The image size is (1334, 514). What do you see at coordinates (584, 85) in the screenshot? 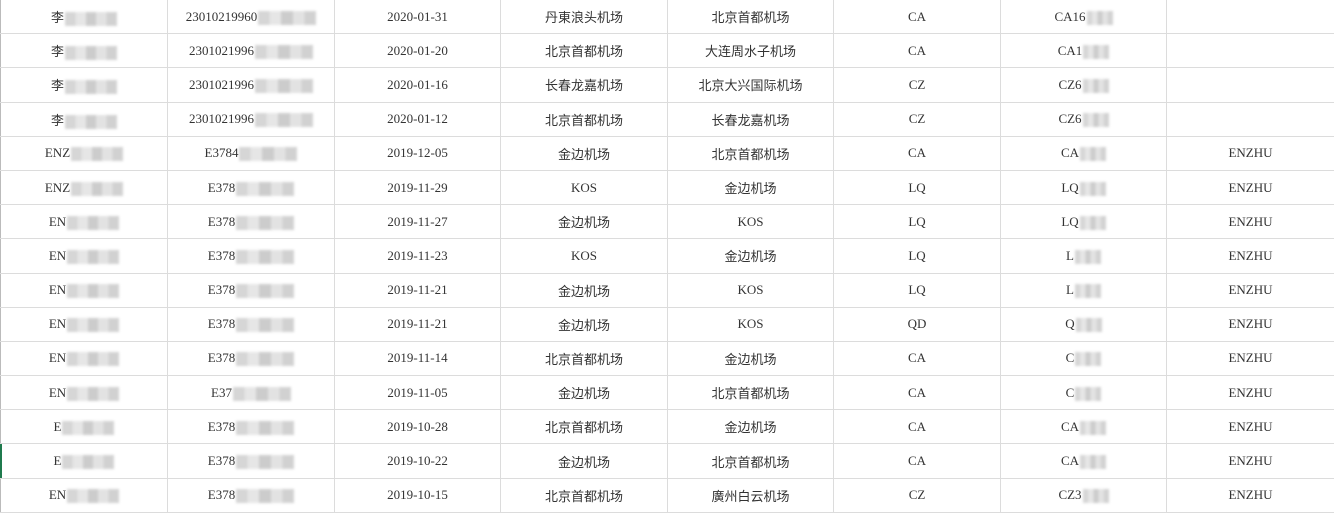
I see `cell-from: 长春龙嘉机场` at bounding box center [584, 85].